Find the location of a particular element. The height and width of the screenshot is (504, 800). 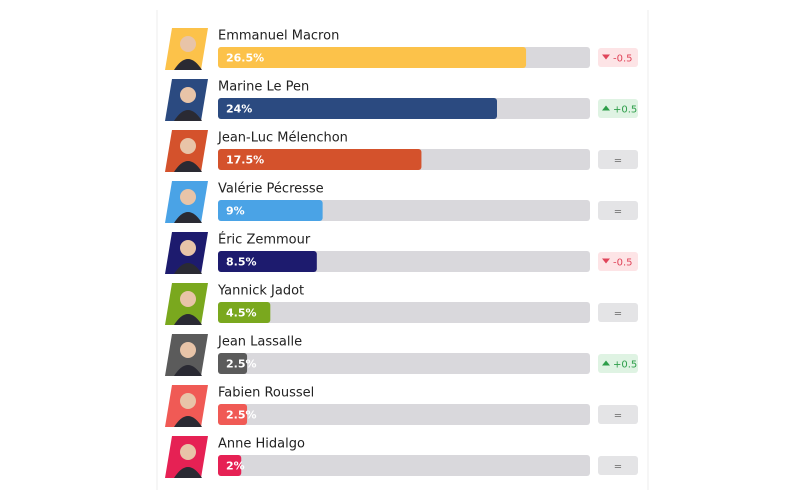

candidate-name: Jean Lassalle is located at coordinates (259, 342).